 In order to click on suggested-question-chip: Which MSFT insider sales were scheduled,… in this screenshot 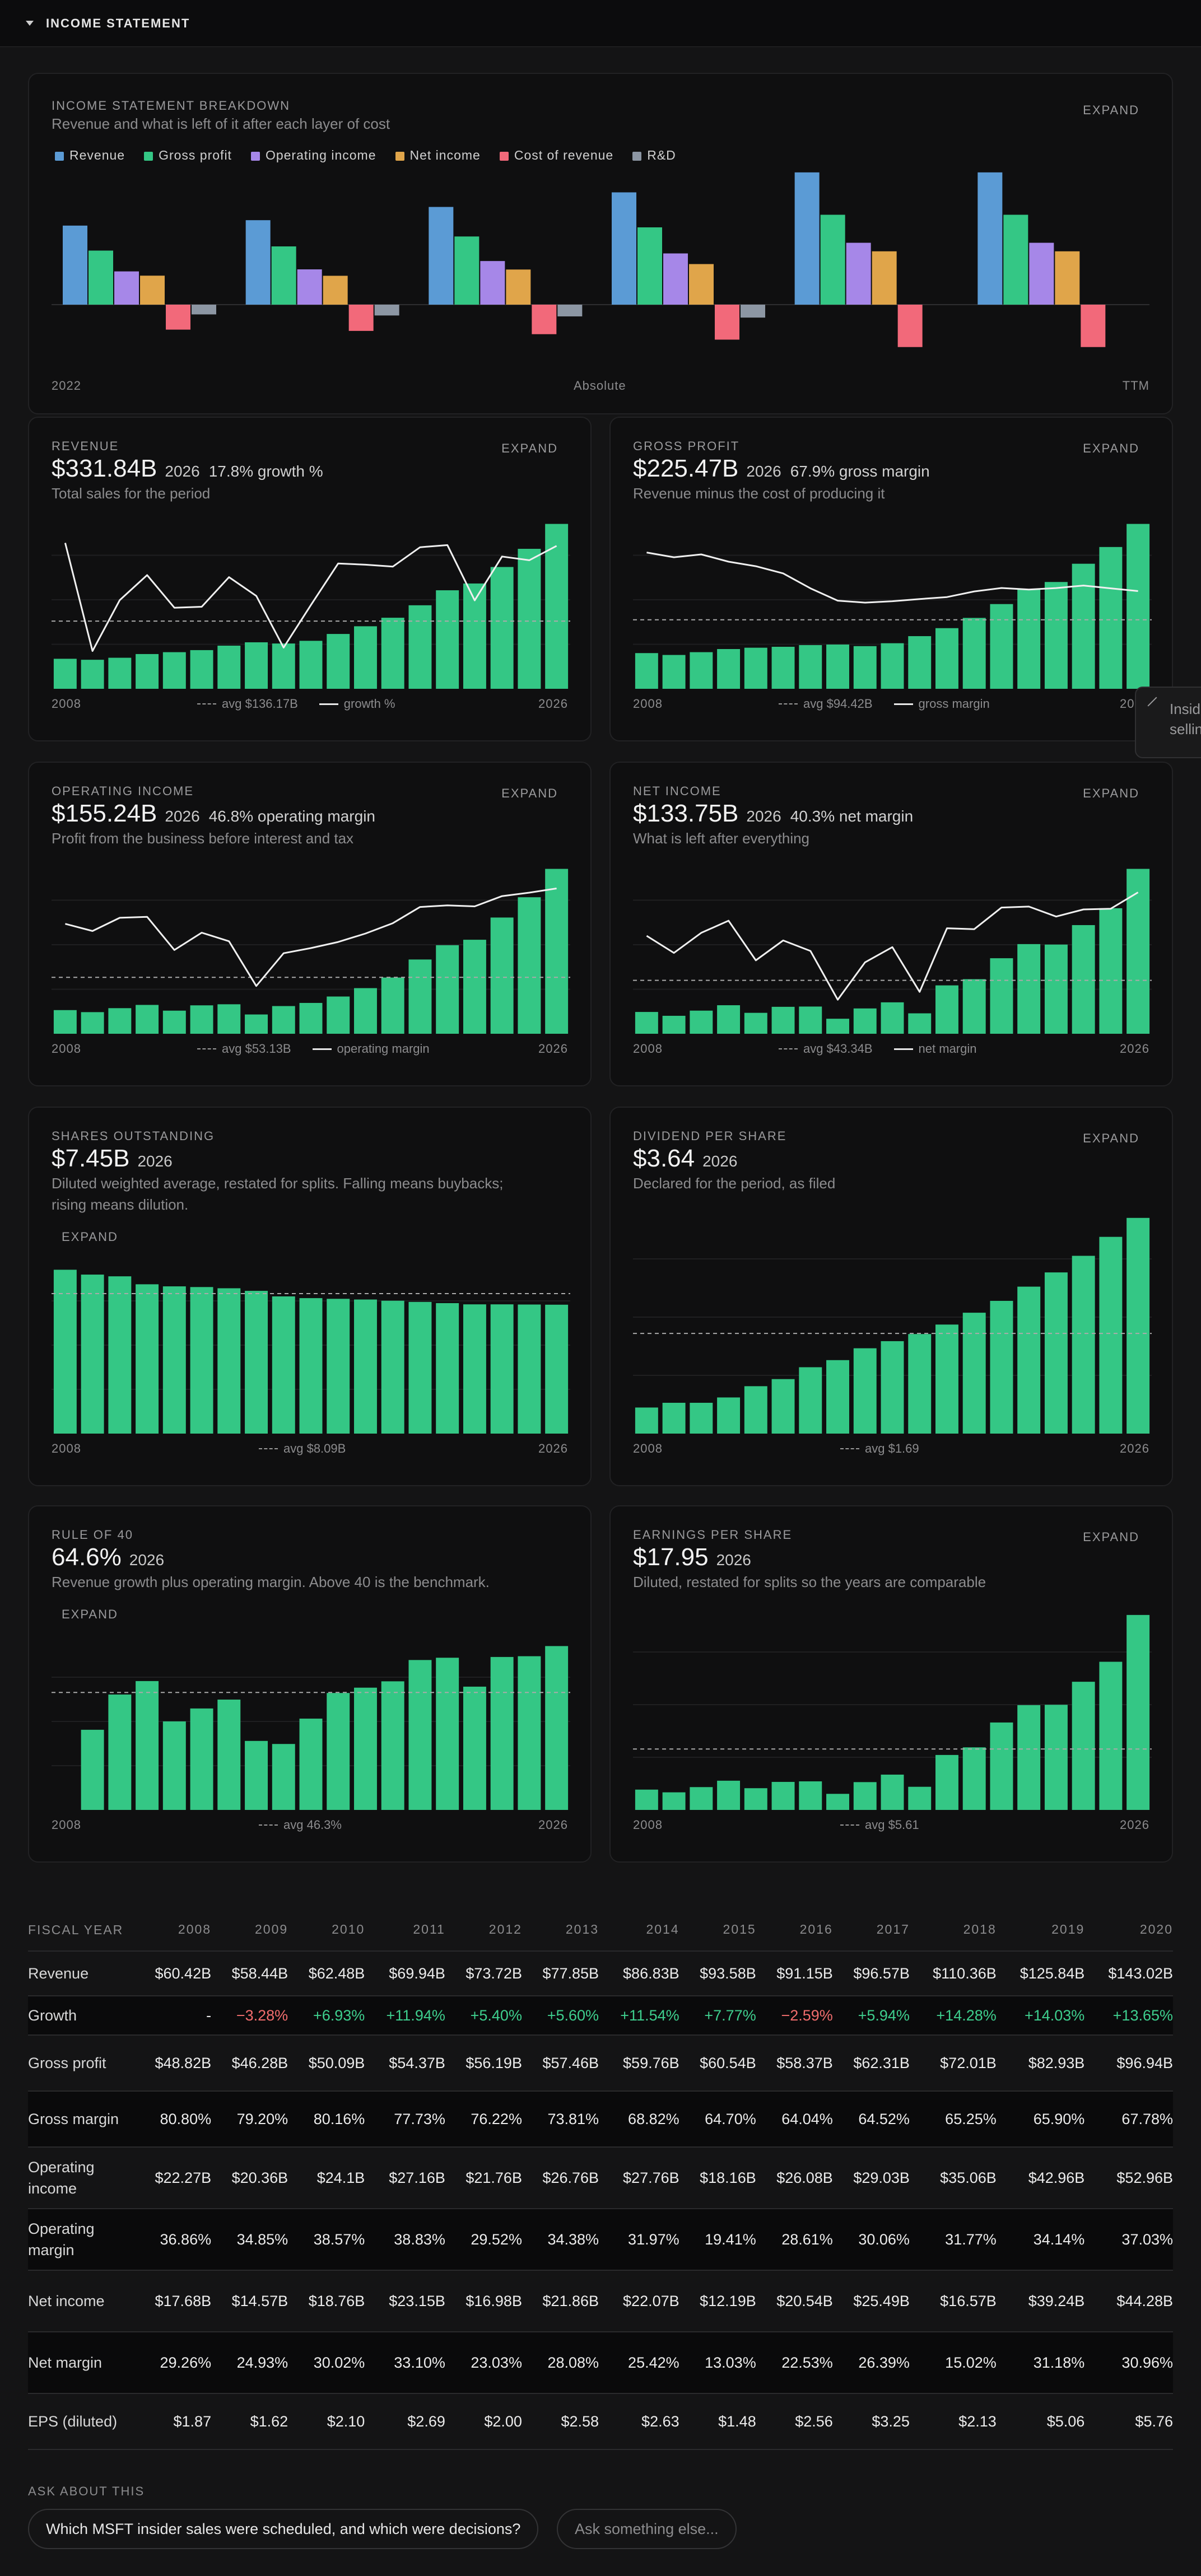, I will do `click(283, 2529)`.